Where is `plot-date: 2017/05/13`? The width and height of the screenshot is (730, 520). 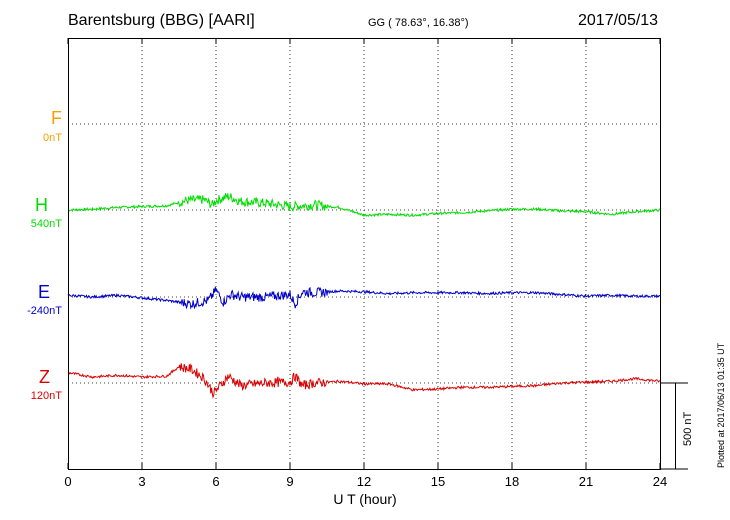
plot-date: 2017/05/13 is located at coordinates (618, 20).